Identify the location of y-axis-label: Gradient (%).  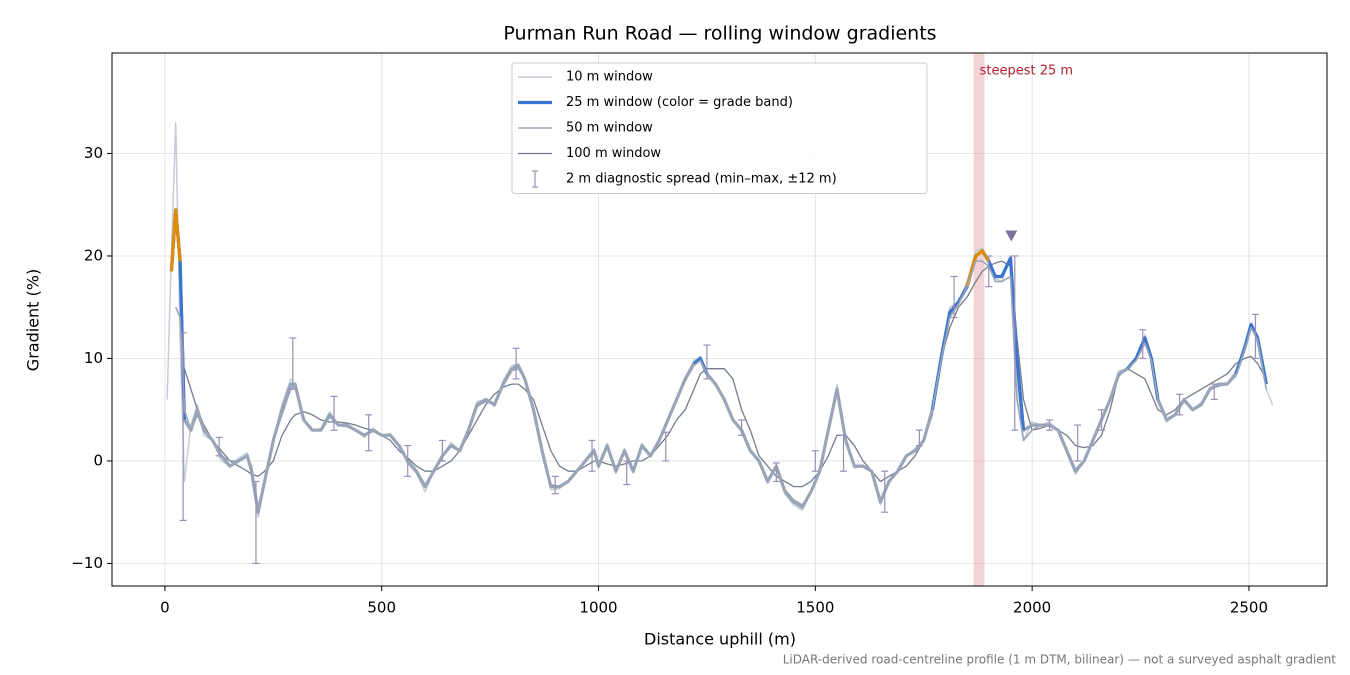
(33, 320).